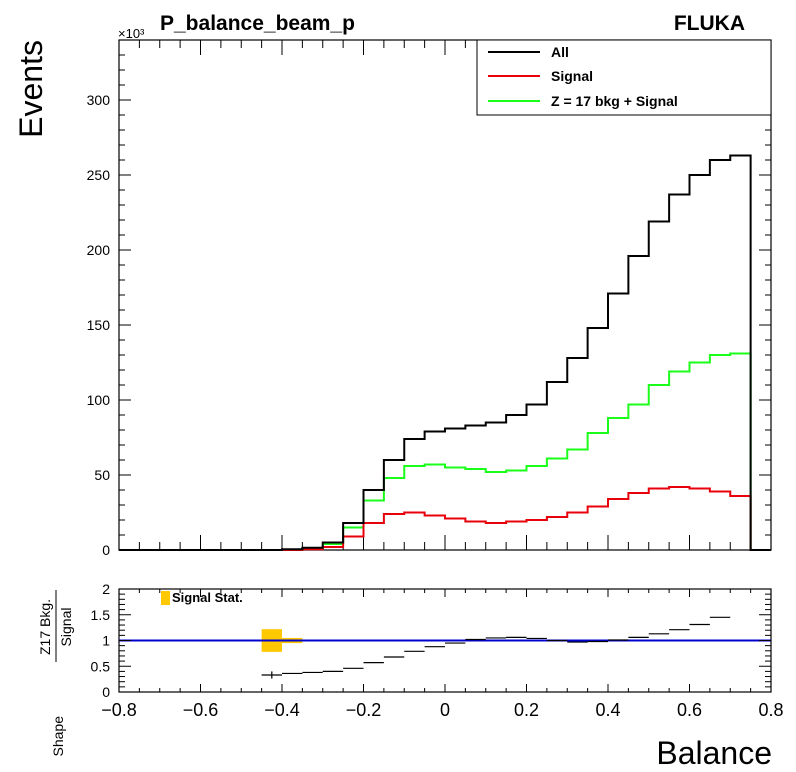  What do you see at coordinates (689, 710) in the screenshot?
I see `x-tick-label: 0.6` at bounding box center [689, 710].